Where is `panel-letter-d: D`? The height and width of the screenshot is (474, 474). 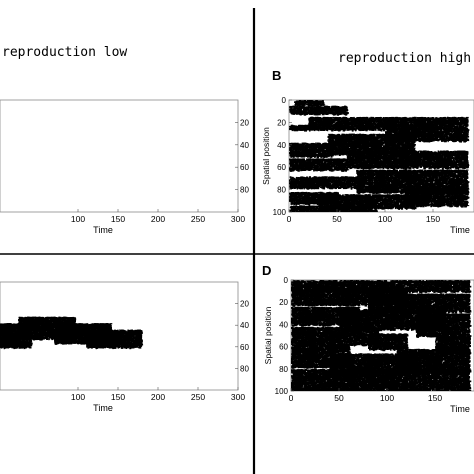
panel-letter-d: D is located at coordinates (266, 270).